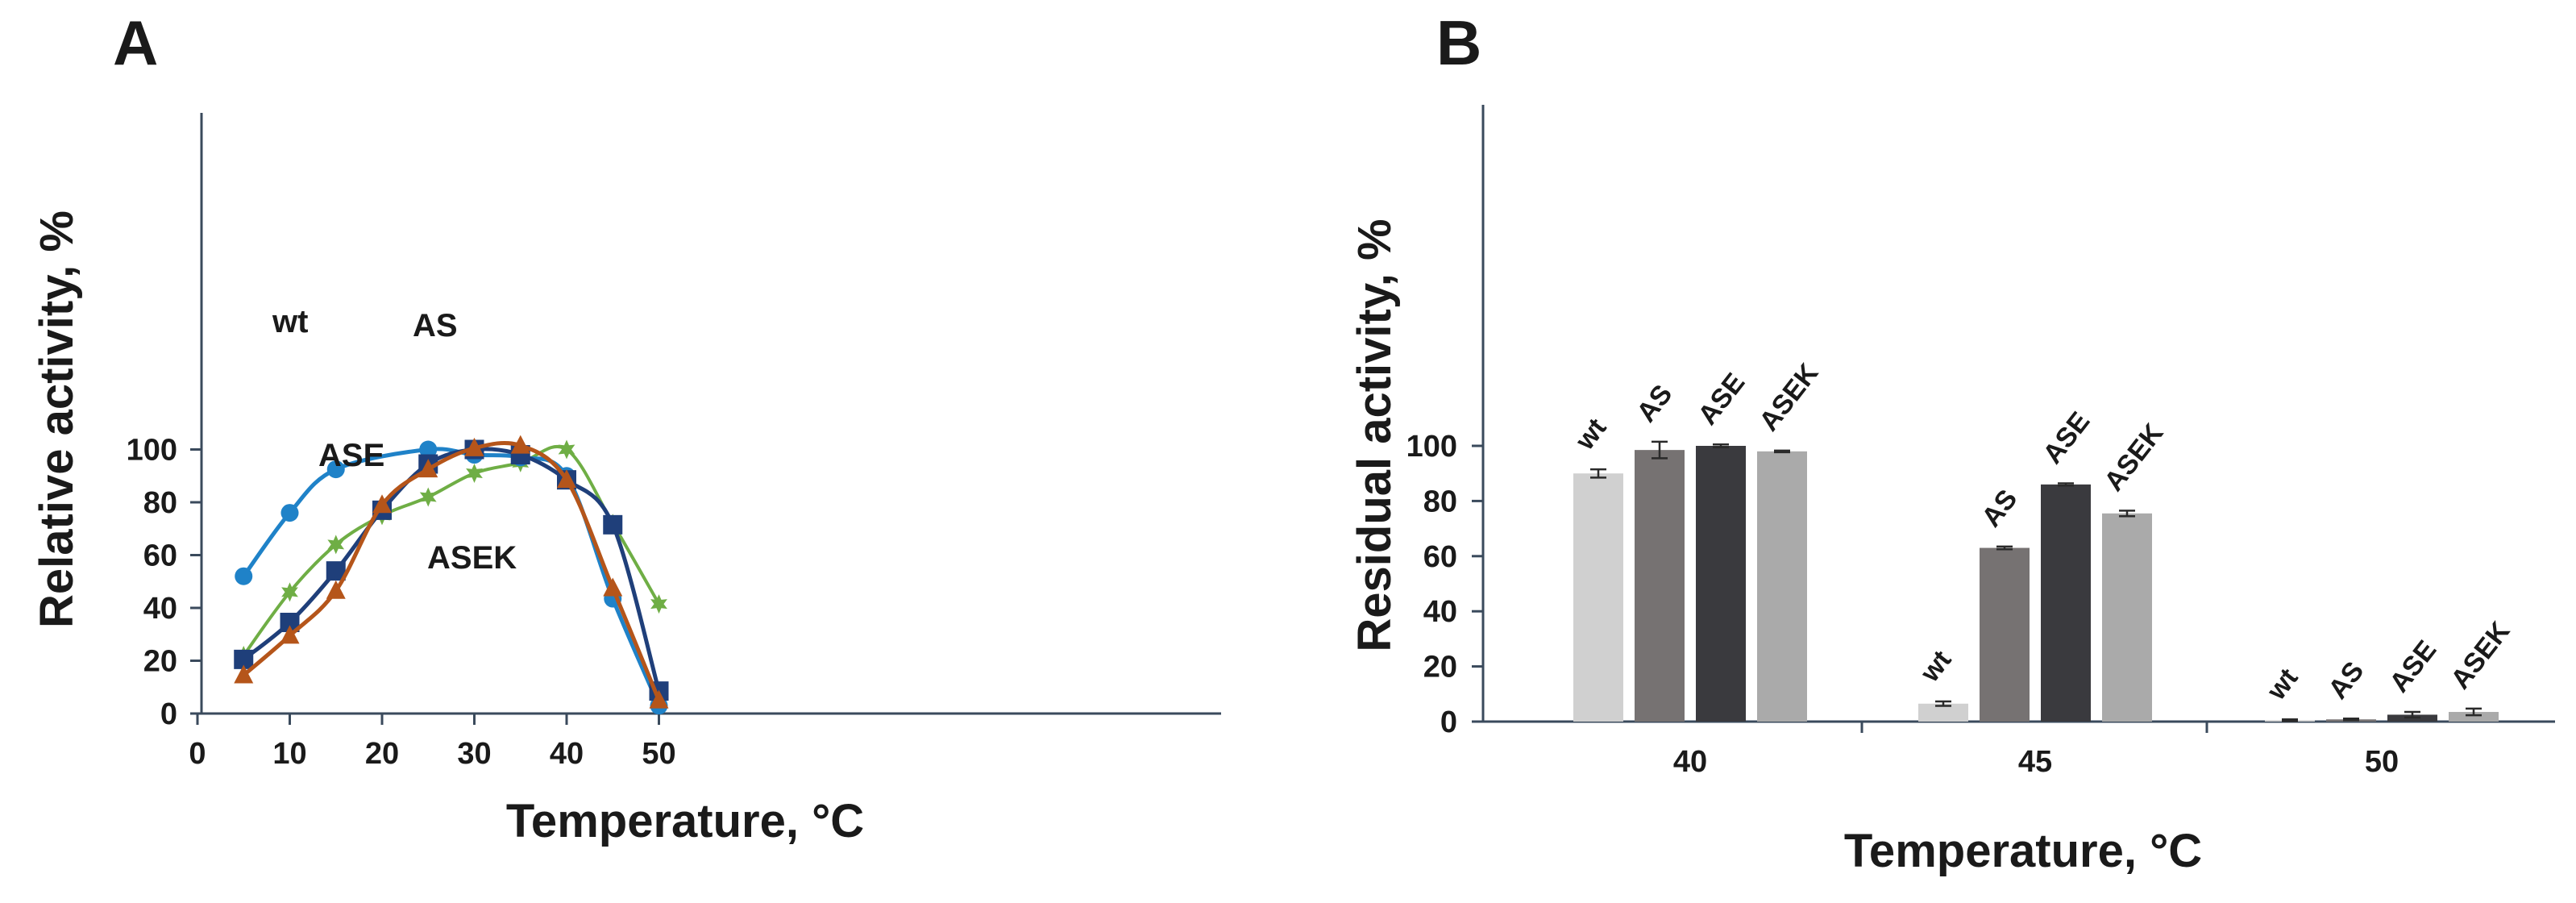 This screenshot has width=2576, height=903. What do you see at coordinates (164, 582) in the screenshot?
I see `panel-a-y-ticks: 0 20 40 60 80 100` at bounding box center [164, 582].